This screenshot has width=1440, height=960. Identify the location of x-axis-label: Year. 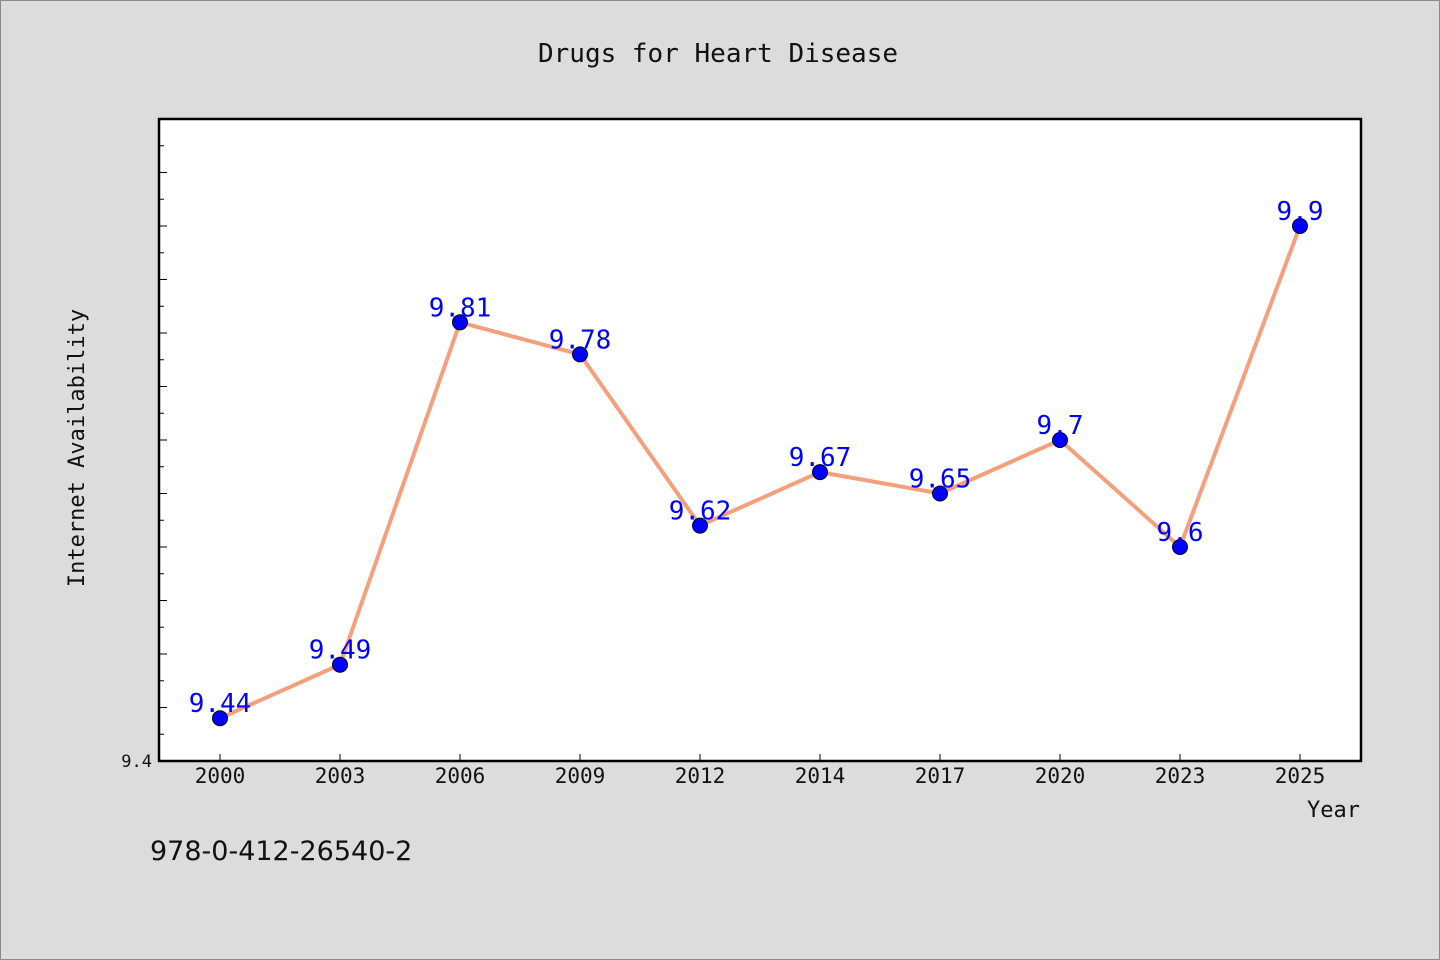
(1333, 810).